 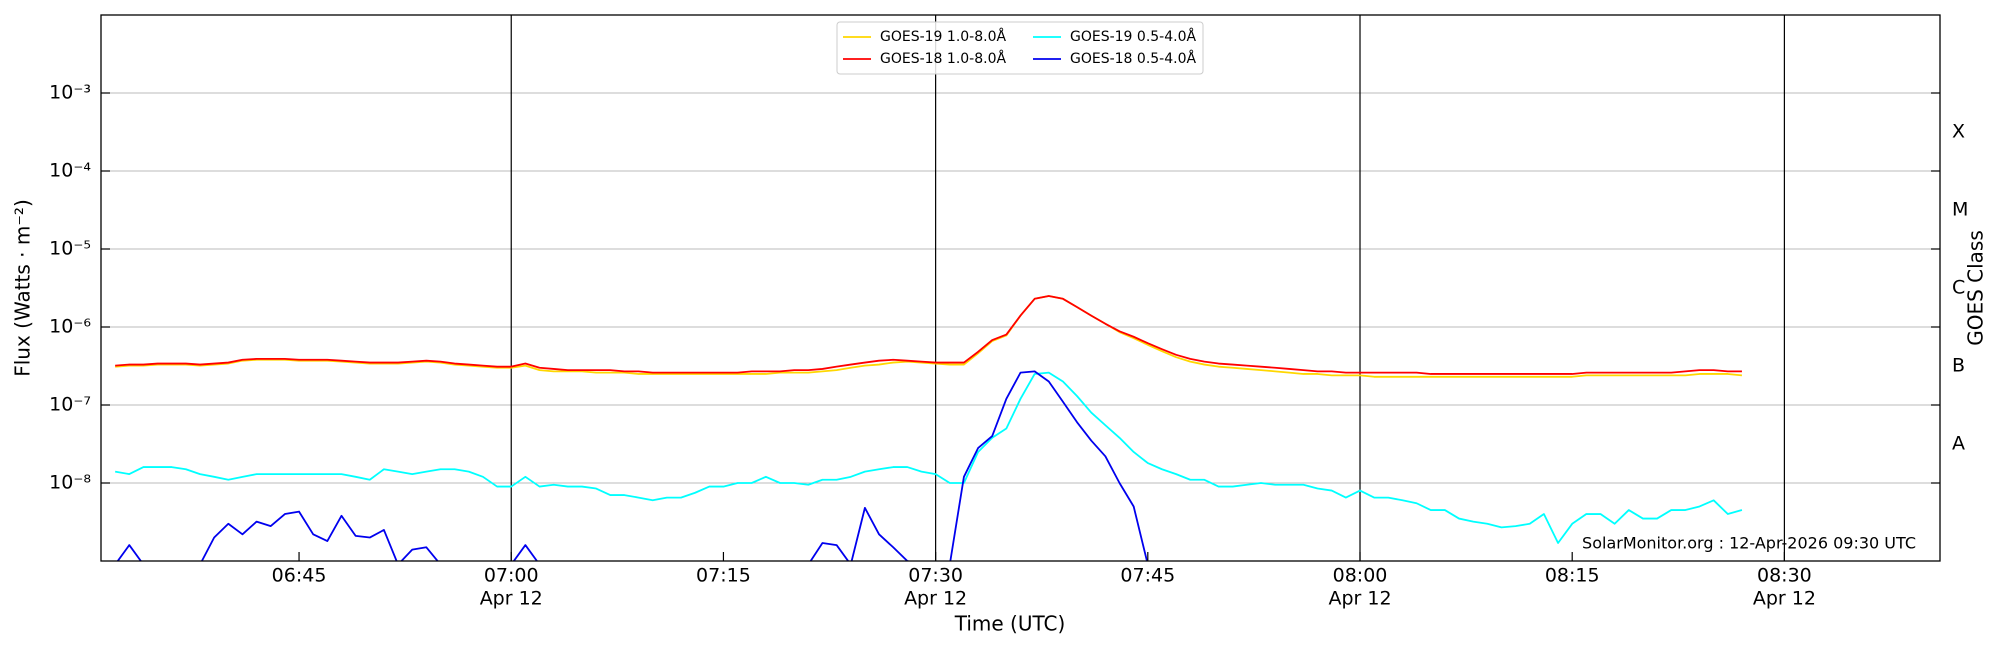 I want to click on x-tick-label: 07:15, so click(x=723, y=576).